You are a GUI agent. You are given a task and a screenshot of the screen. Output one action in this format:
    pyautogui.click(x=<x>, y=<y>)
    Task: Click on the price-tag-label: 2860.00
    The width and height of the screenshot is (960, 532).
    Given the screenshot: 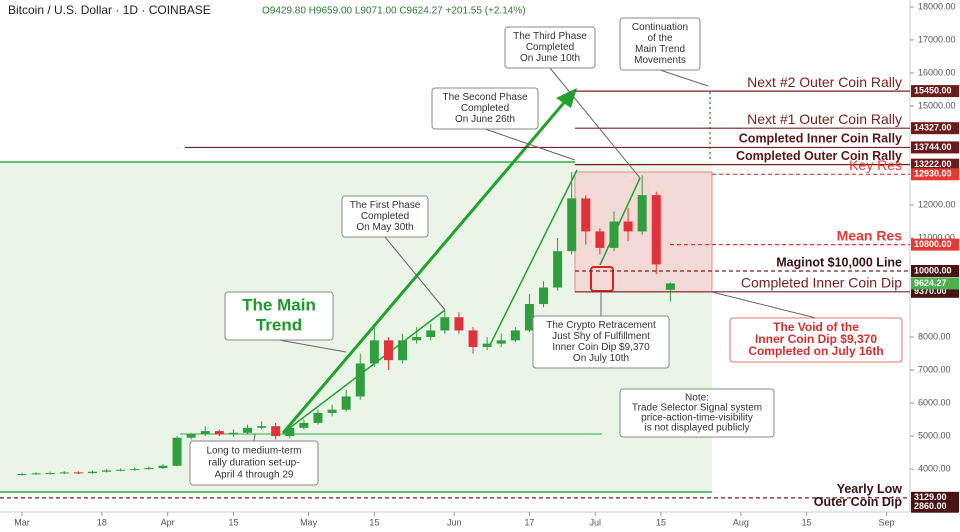 What is the action you would take?
    pyautogui.click(x=930, y=506)
    